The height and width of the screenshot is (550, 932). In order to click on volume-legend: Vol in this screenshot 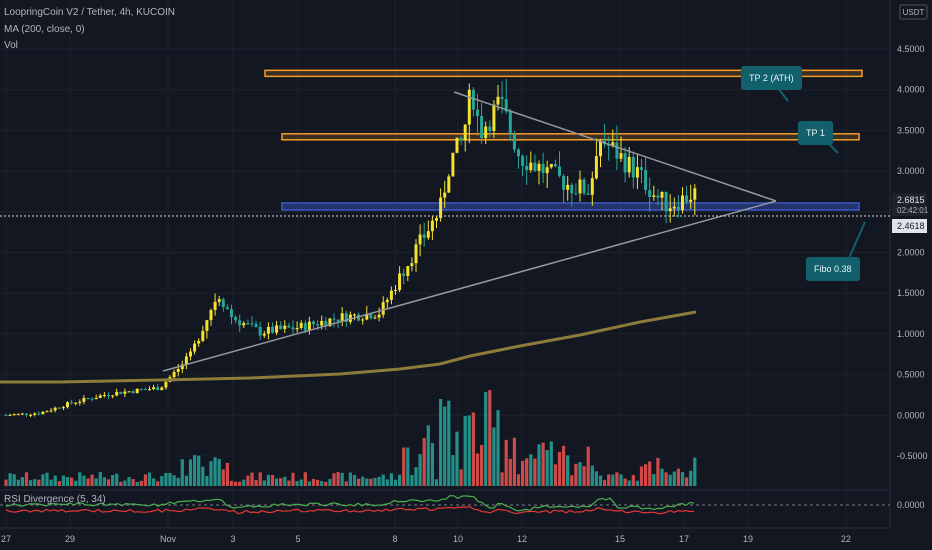, I will do `click(11, 45)`.